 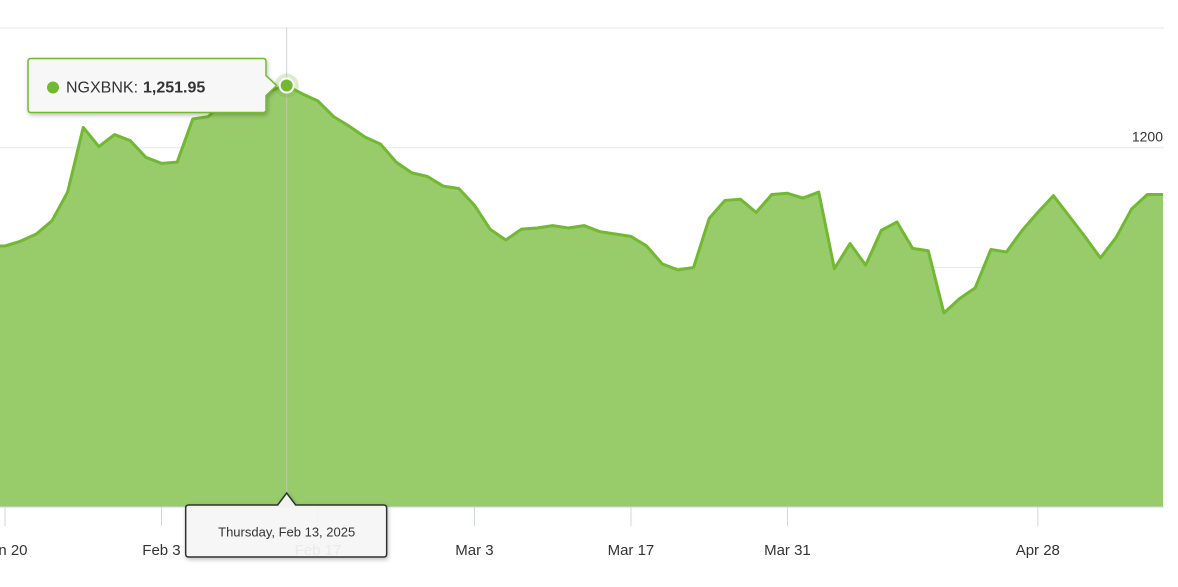 I want to click on x-tick-label: Mar 3, so click(x=474, y=550).